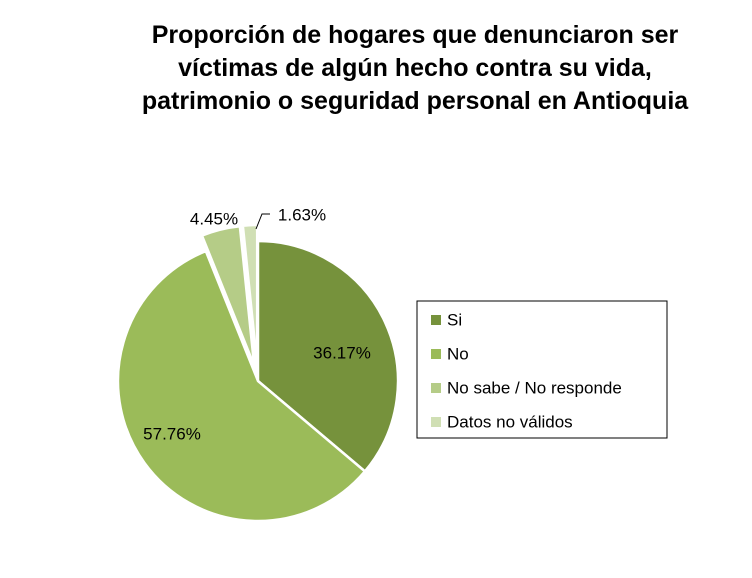 Image resolution: width=752 pixels, height=578 pixels. What do you see at coordinates (436, 388) in the screenshot?
I see `legend-swatch-no-sabe-no-responde` at bounding box center [436, 388].